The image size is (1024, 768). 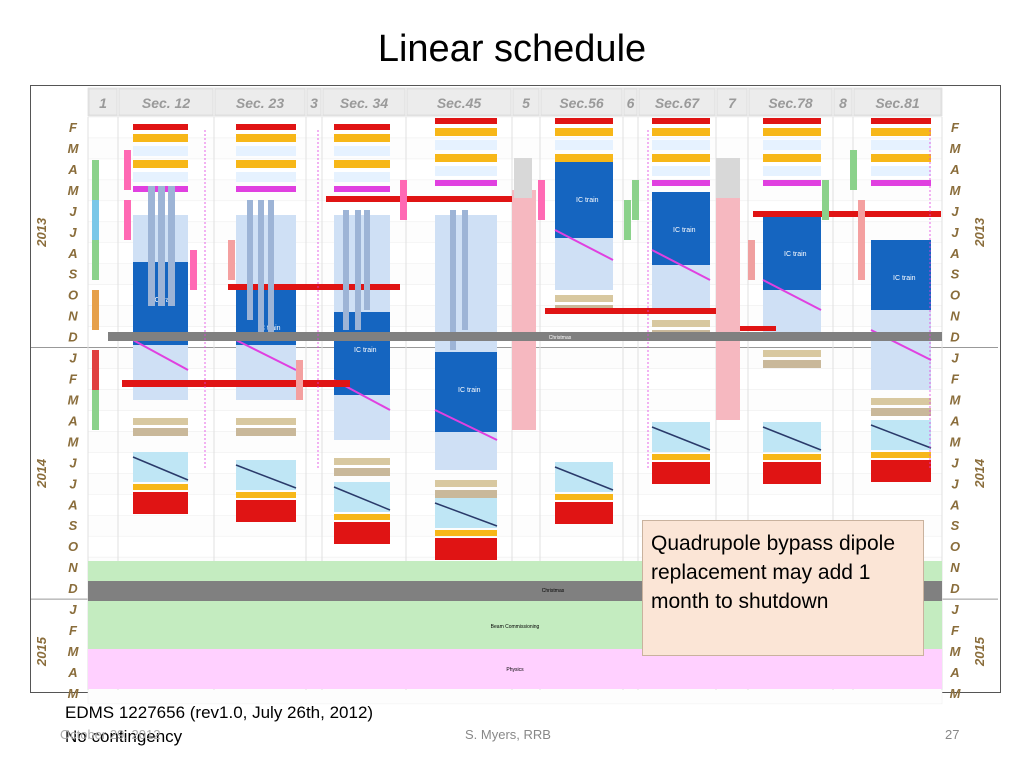 I want to click on month-label-left: A, so click(x=72, y=169).